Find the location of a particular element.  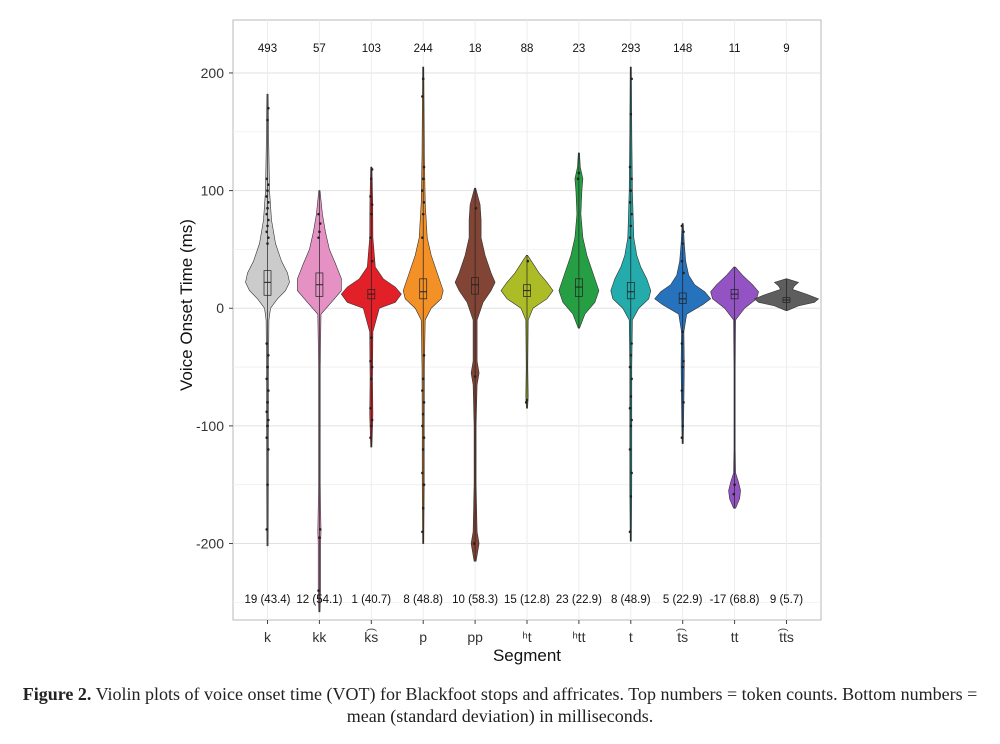

y-tick-label: -100 is located at coordinates (210, 426).